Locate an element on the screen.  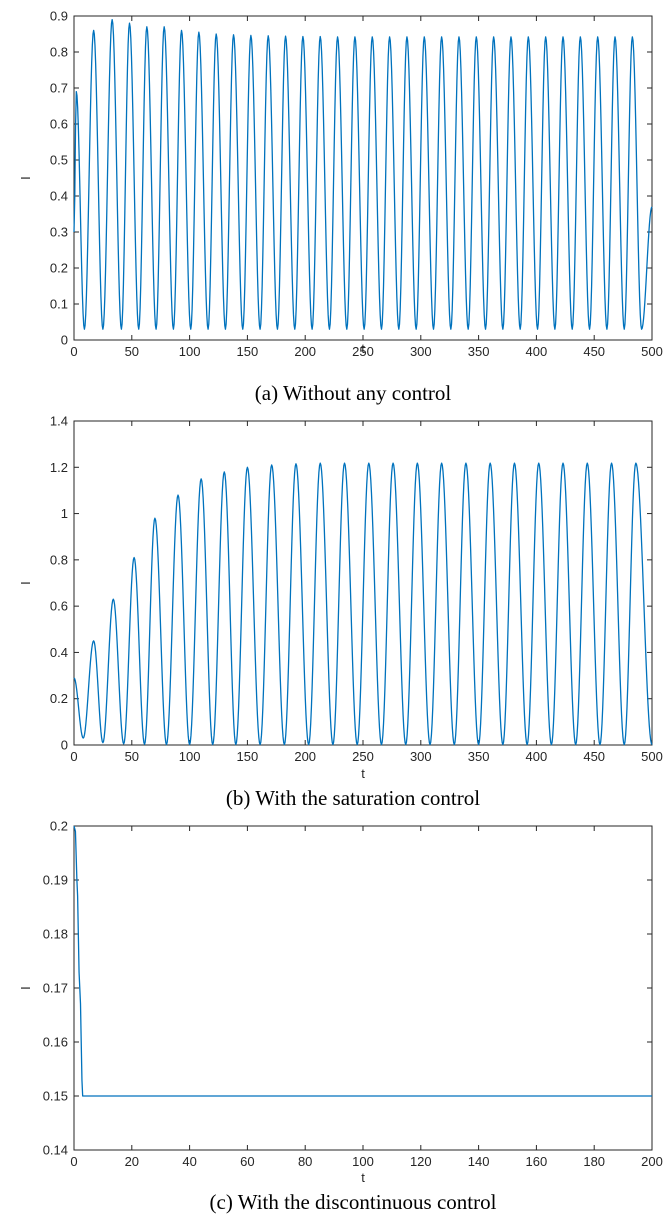
x-tick-label: 80 is located at coordinates (305, 1161).